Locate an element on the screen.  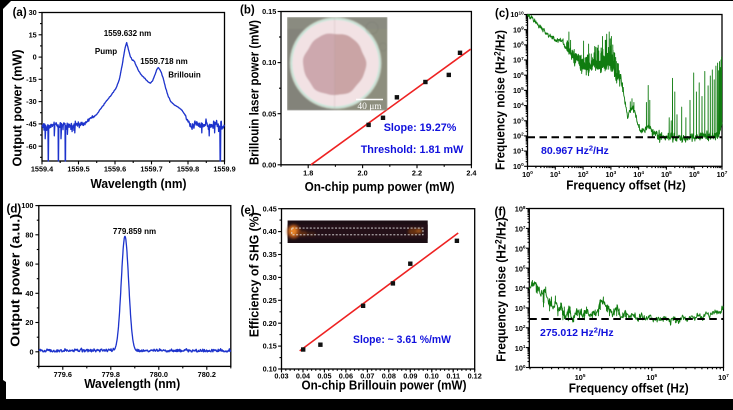
svg-text: -60 is located at coordinates (31, 146).